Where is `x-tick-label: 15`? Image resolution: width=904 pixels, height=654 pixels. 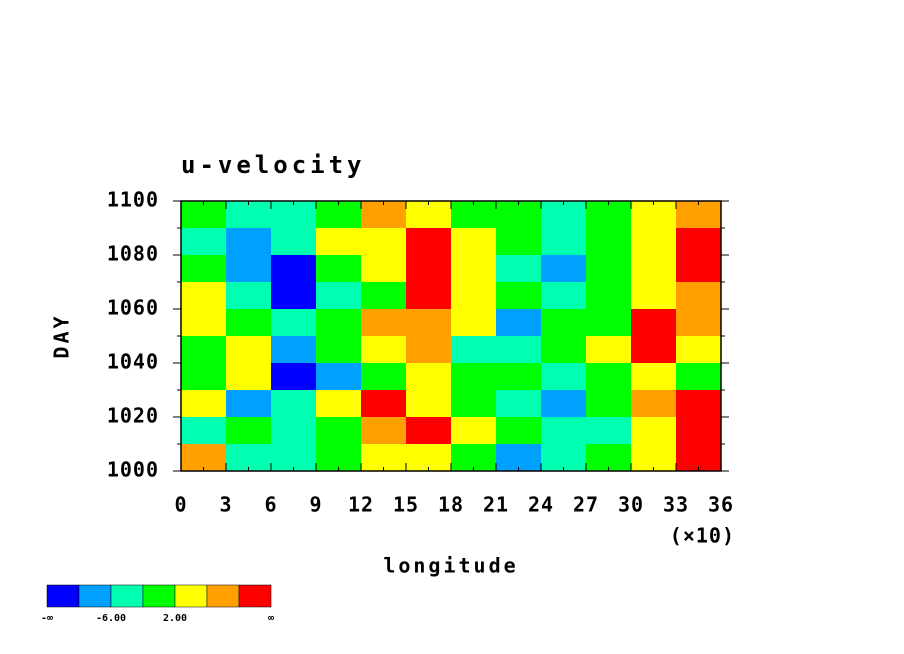 x-tick-label: 15 is located at coordinates (406, 505).